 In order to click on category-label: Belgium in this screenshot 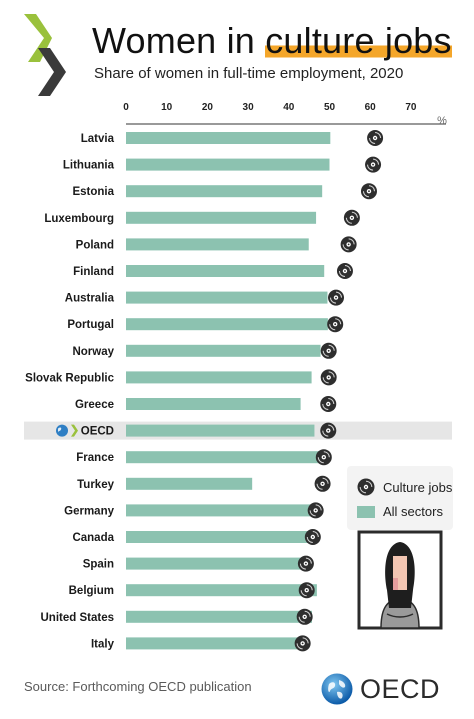, I will do `click(91, 591)`.